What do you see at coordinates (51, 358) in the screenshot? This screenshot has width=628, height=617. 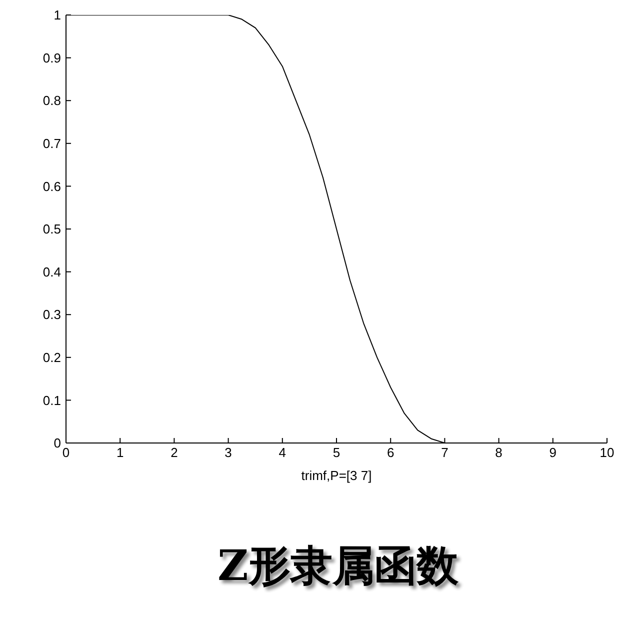 I see `y-tick-label: 0.2` at bounding box center [51, 358].